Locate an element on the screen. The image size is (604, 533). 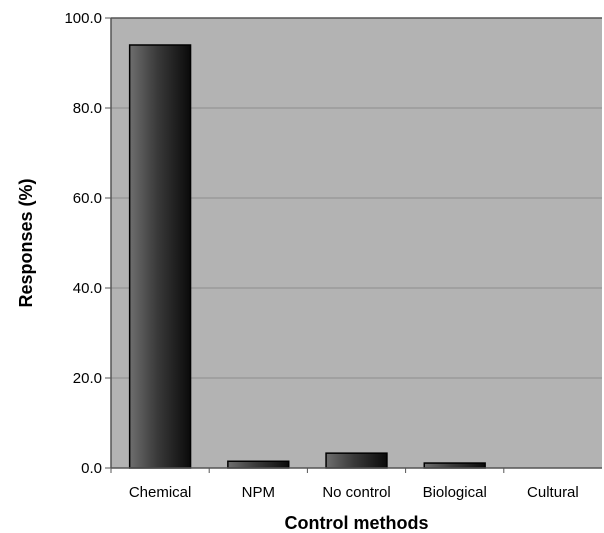
x-tick-label: Biological is located at coordinates (455, 492).